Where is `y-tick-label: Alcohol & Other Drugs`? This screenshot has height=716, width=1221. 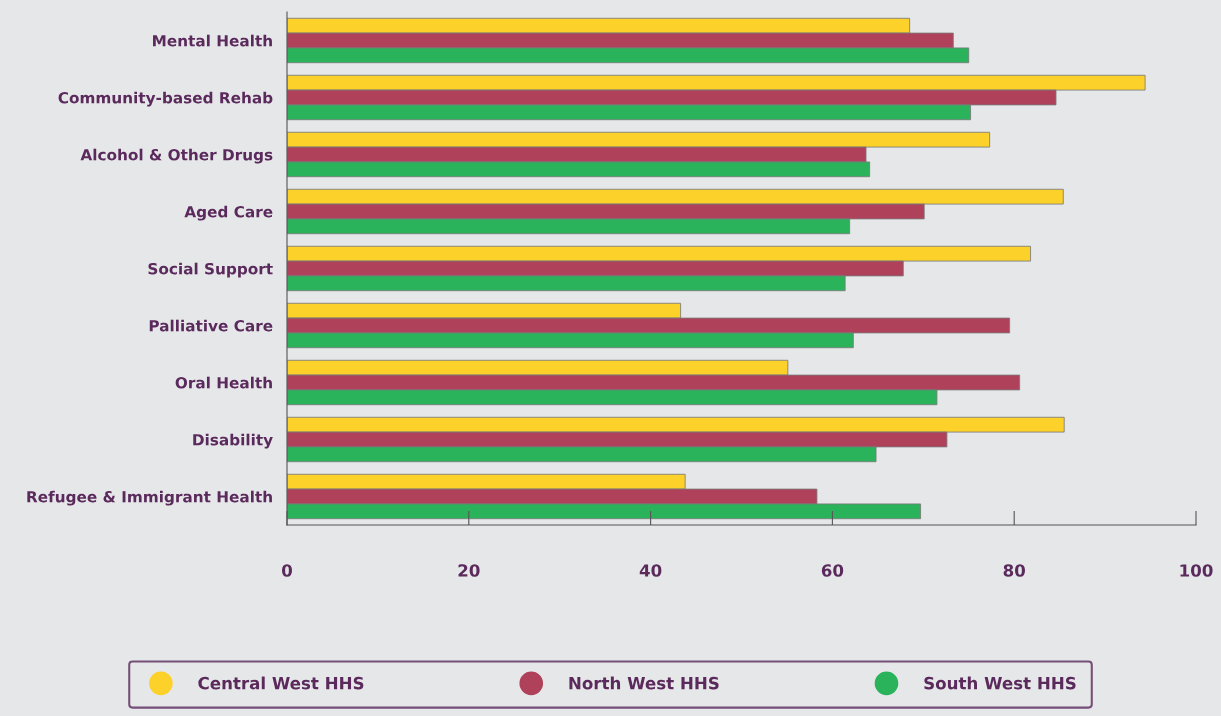
y-tick-label: Alcohol & Other Drugs is located at coordinates (176, 156).